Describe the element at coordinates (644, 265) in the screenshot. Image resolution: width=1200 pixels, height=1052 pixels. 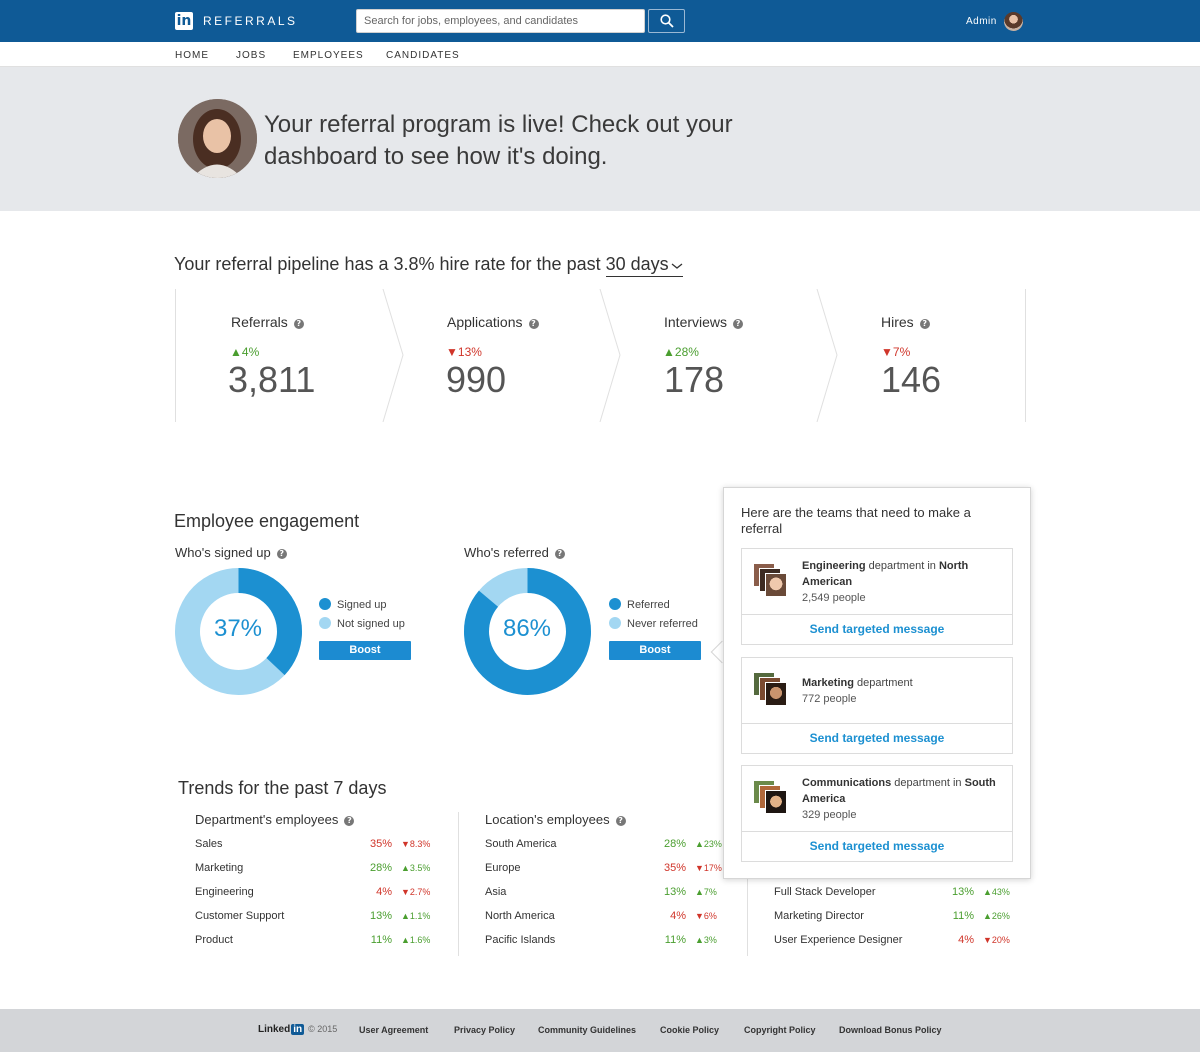
I see `period-dropdown: 30 days` at that location.